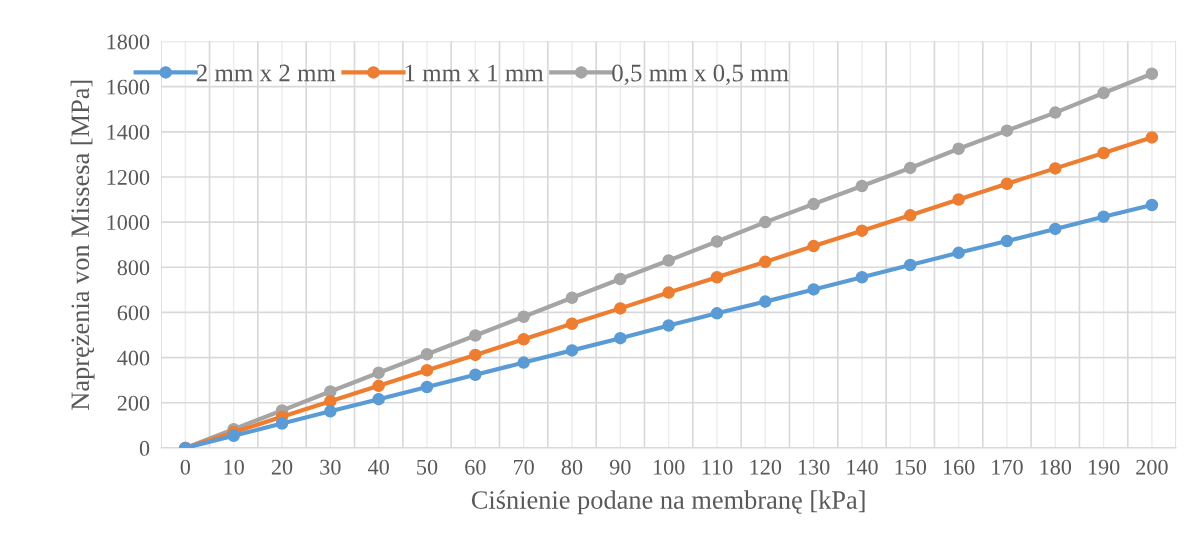 The height and width of the screenshot is (553, 1194). What do you see at coordinates (234, 467) in the screenshot?
I see `x-tick-label: 10` at bounding box center [234, 467].